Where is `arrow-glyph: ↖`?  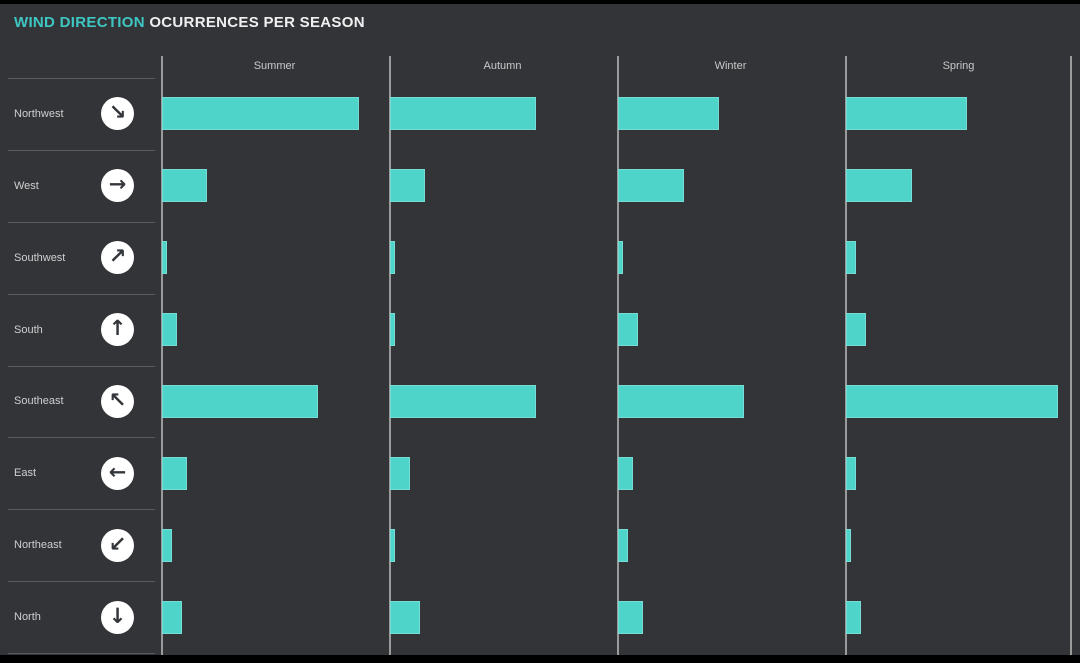 arrow-glyph: ↖ is located at coordinates (117, 399).